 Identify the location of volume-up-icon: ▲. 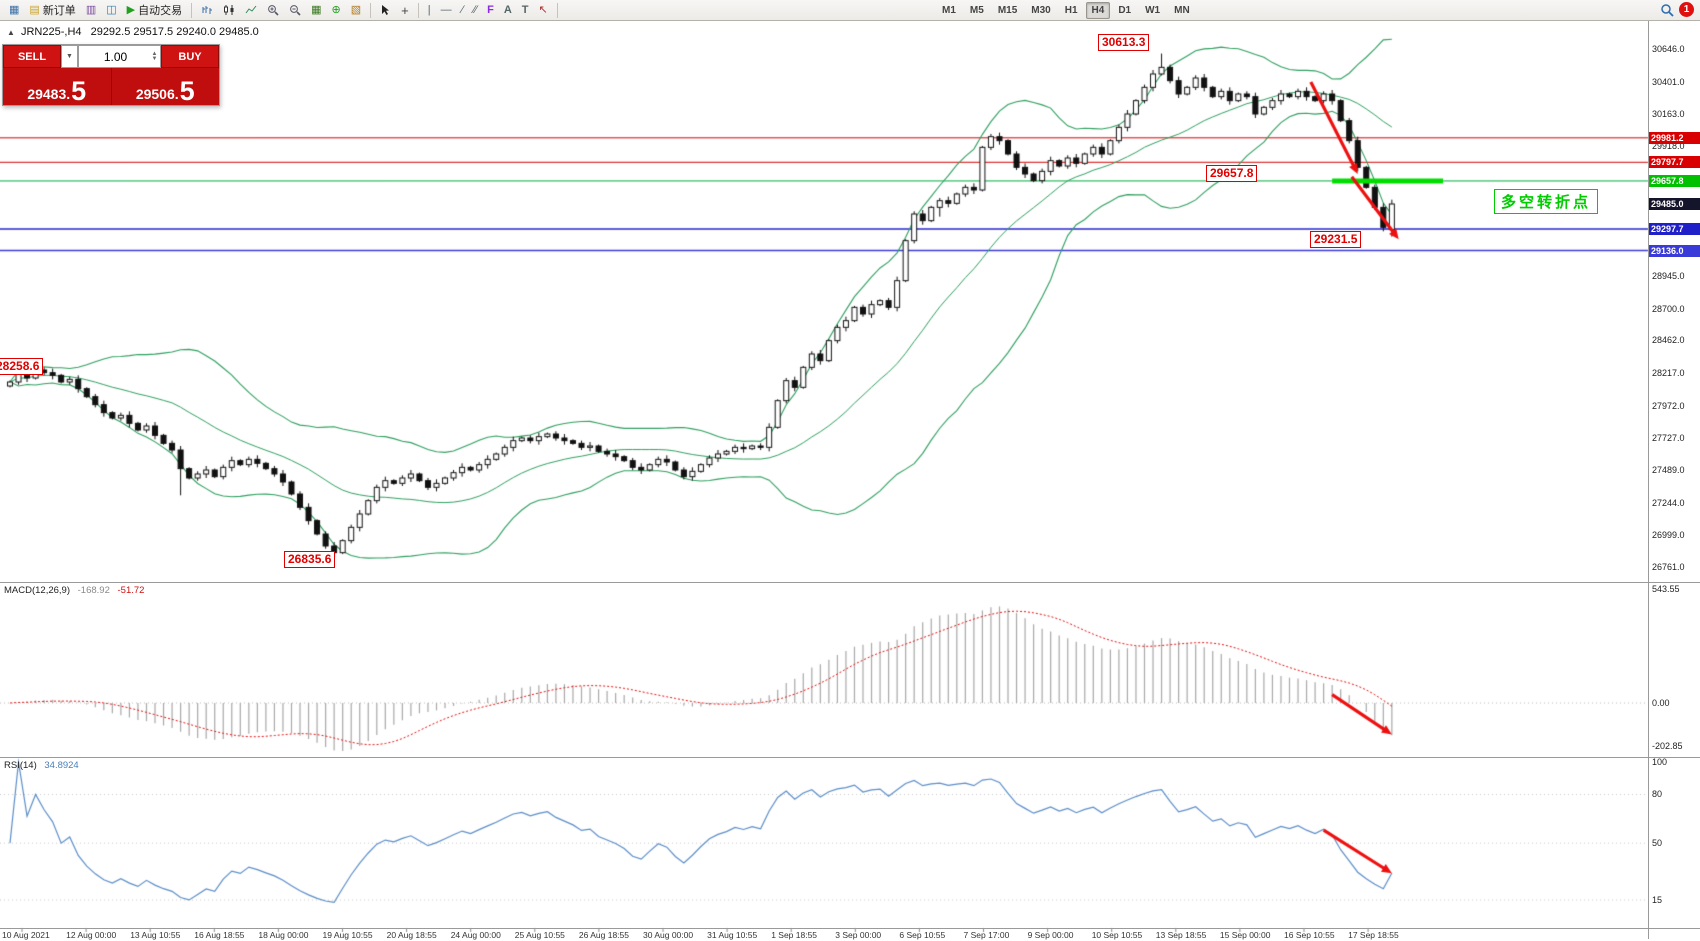
(154, 53).